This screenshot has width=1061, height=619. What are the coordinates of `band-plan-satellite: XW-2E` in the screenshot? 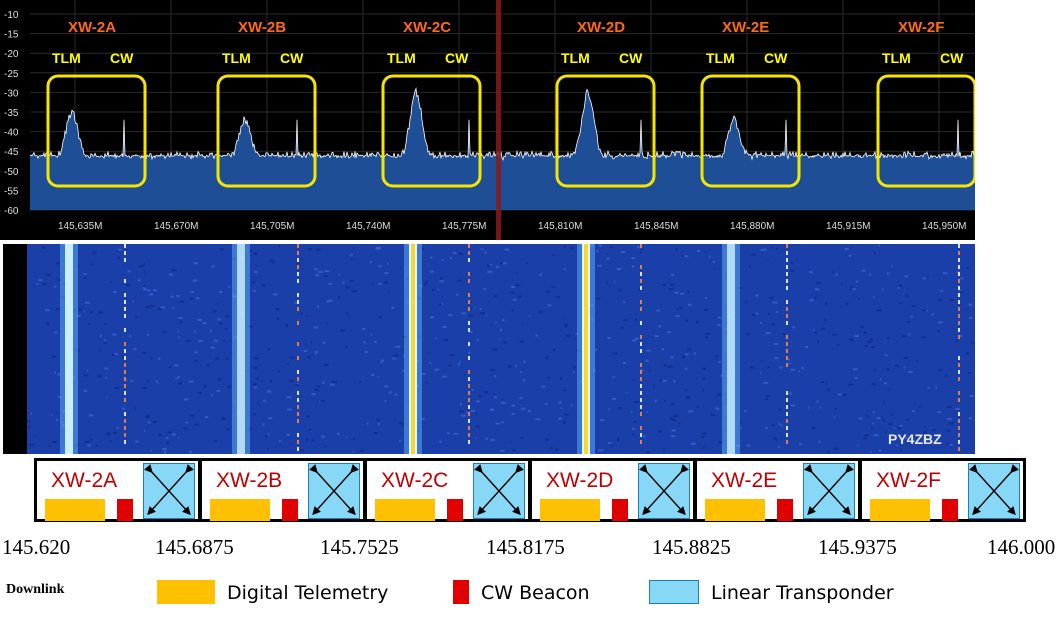 It's located at (777, 490).